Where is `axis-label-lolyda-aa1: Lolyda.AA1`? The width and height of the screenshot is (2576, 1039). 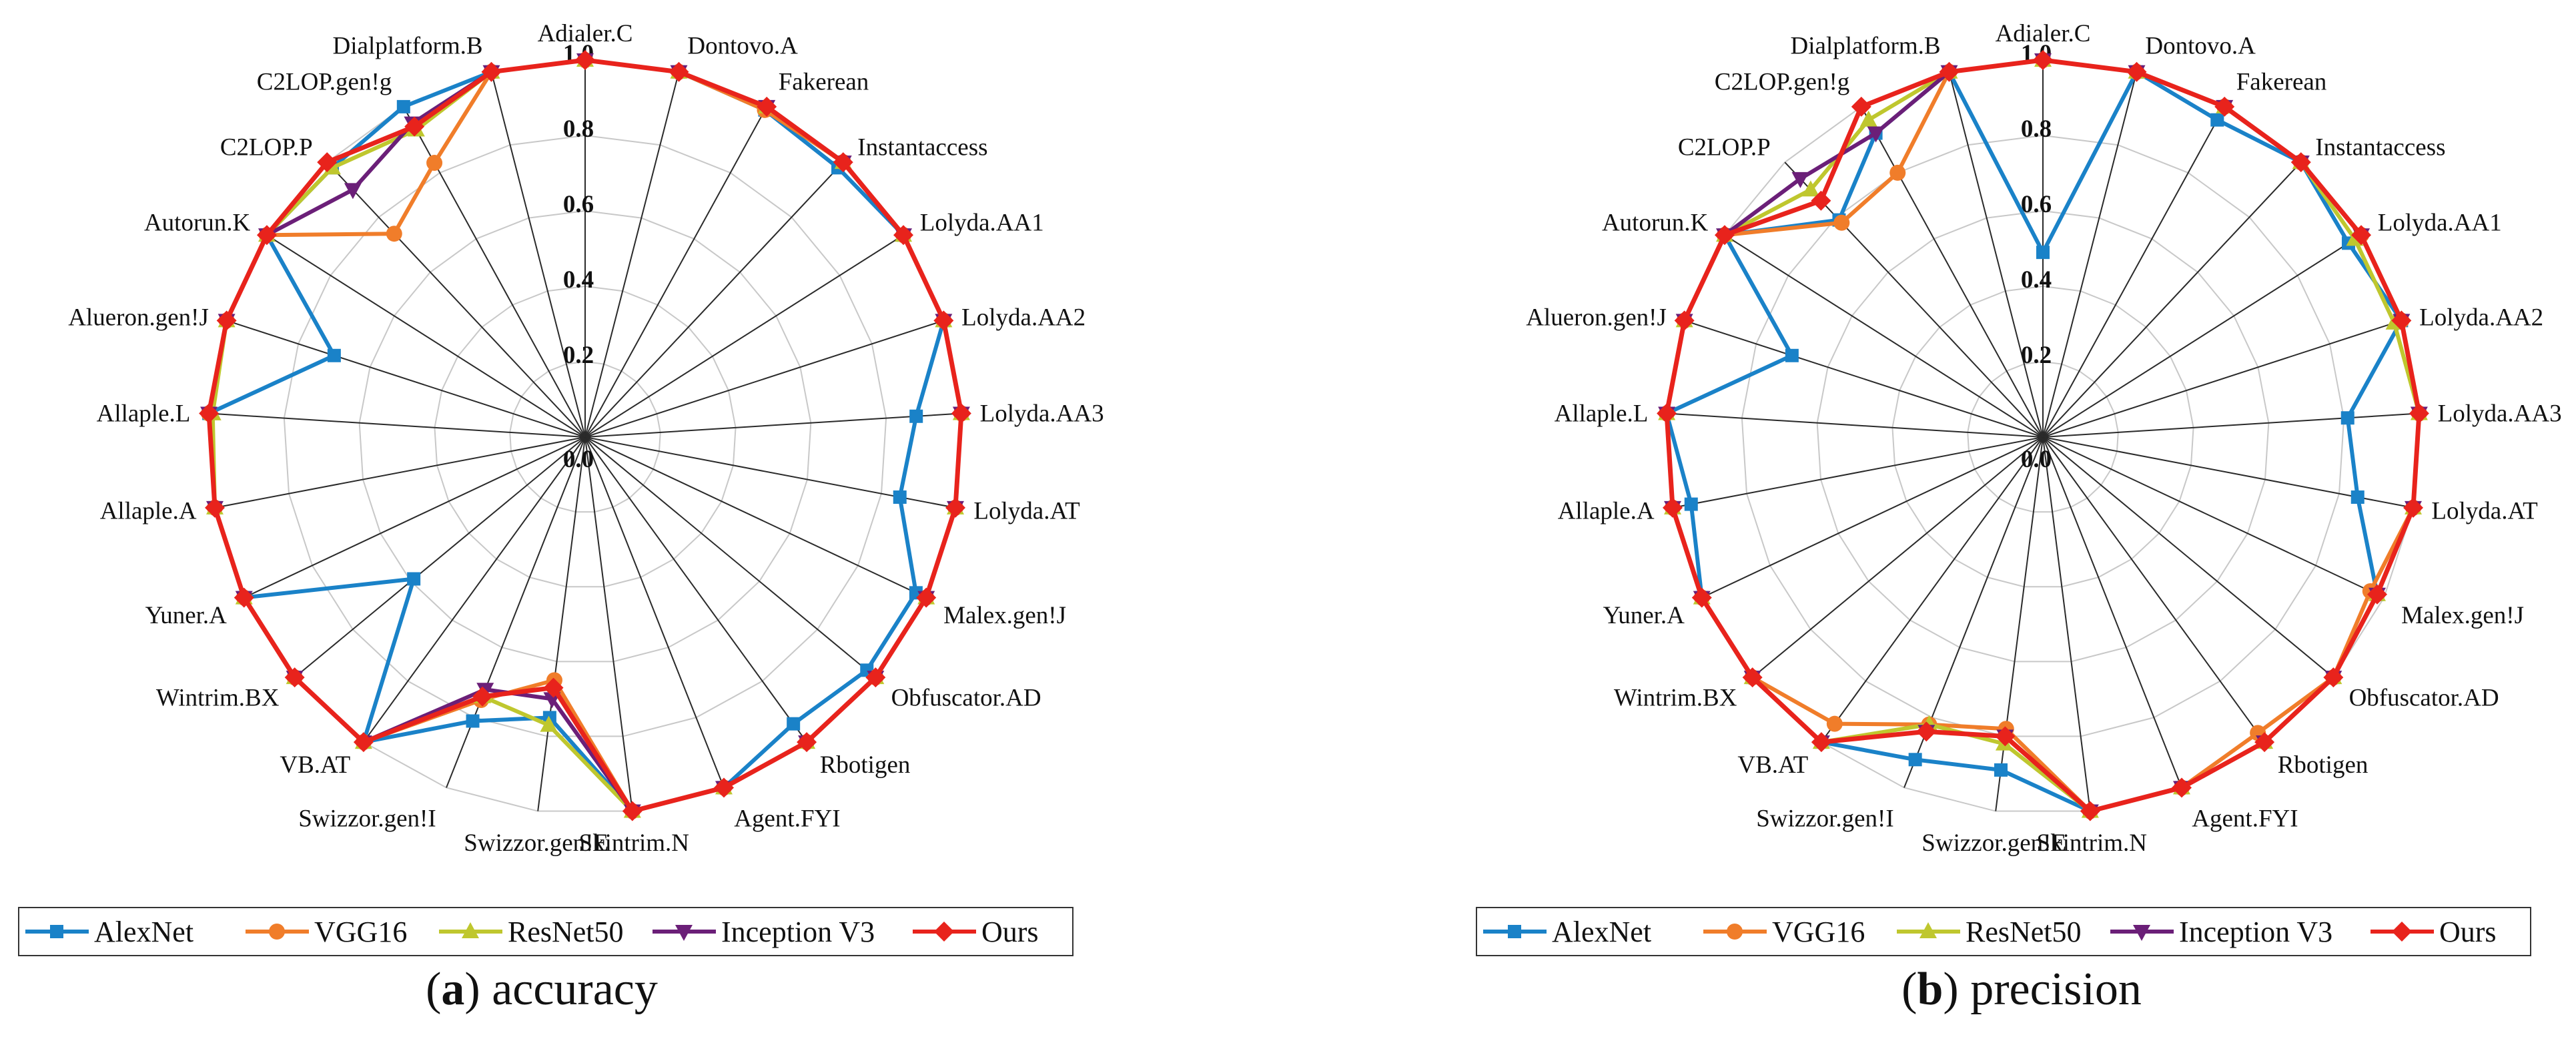 axis-label-lolyda-aa1: Lolyda.AA1 is located at coordinates (982, 223).